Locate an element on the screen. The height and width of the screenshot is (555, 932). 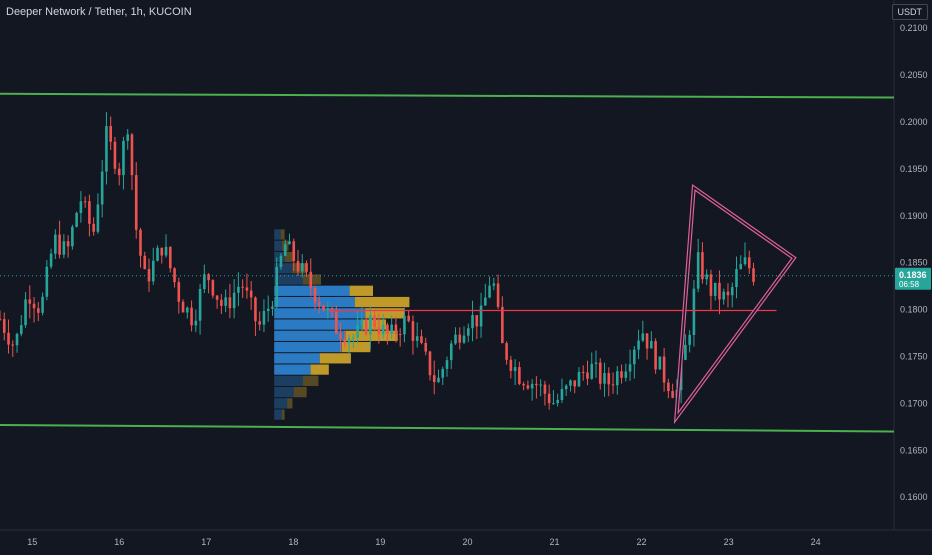
chart-title: Deeper Network / Tether, 1h, KUCOIN is located at coordinates (99, 12).